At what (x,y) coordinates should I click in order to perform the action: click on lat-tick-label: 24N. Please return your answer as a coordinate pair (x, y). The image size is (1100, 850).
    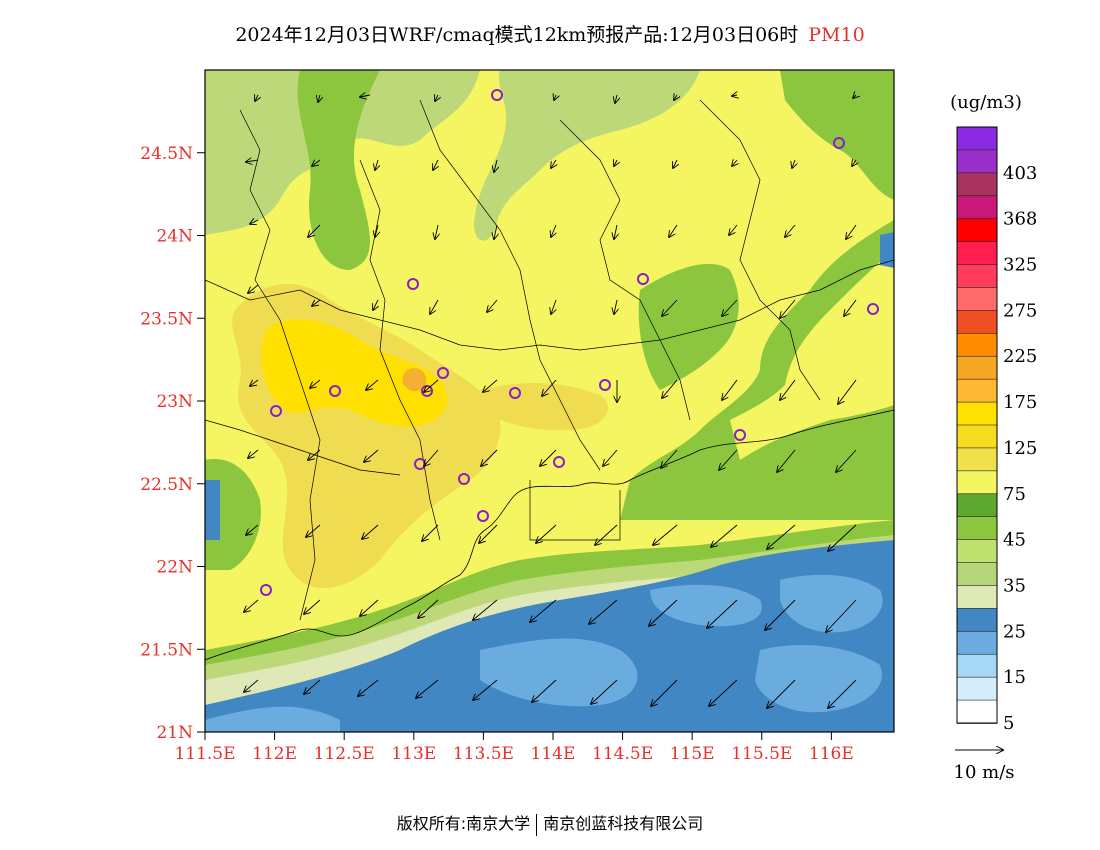
    Looking at the image, I should click on (174, 237).